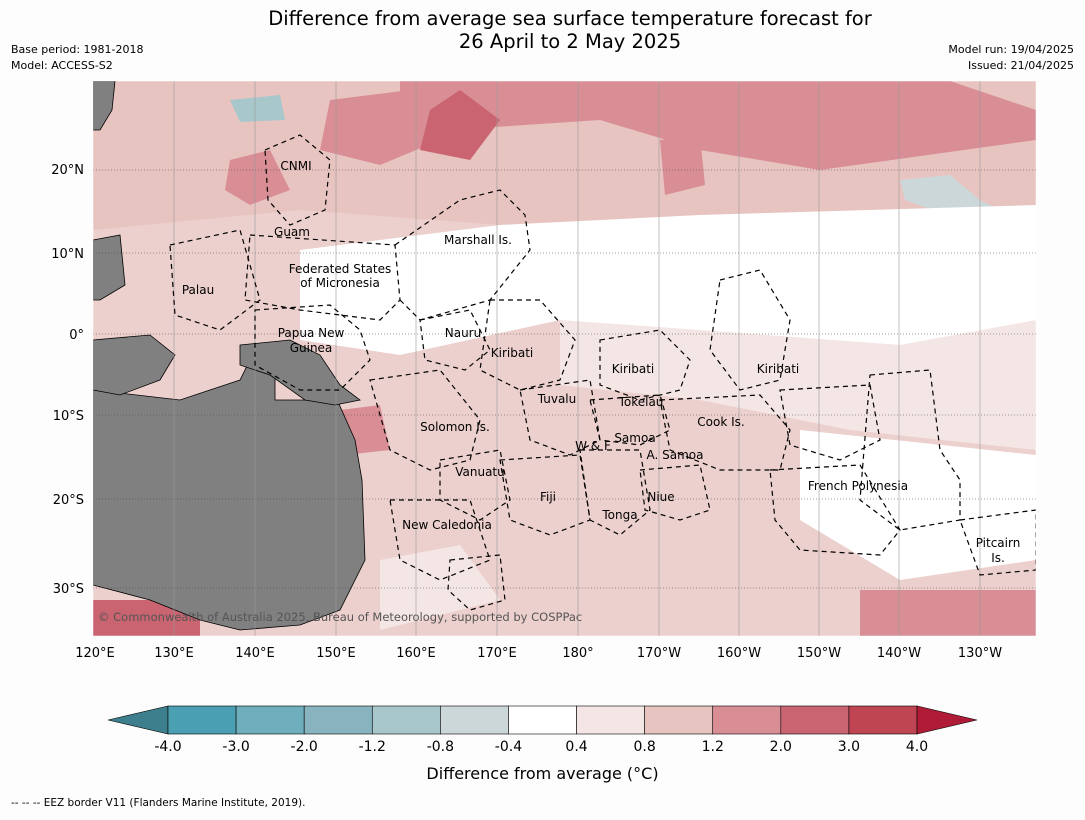 This screenshot has height=820, width=1085. I want to click on anomaly-warm-north-pacific, so click(718, 125).